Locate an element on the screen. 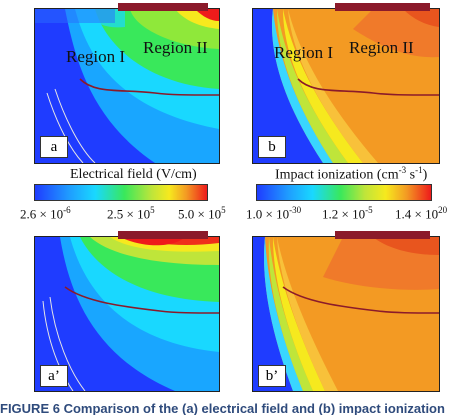 The image size is (474, 415). ionization-title-exp2: -1 is located at coordinates (419, 170).